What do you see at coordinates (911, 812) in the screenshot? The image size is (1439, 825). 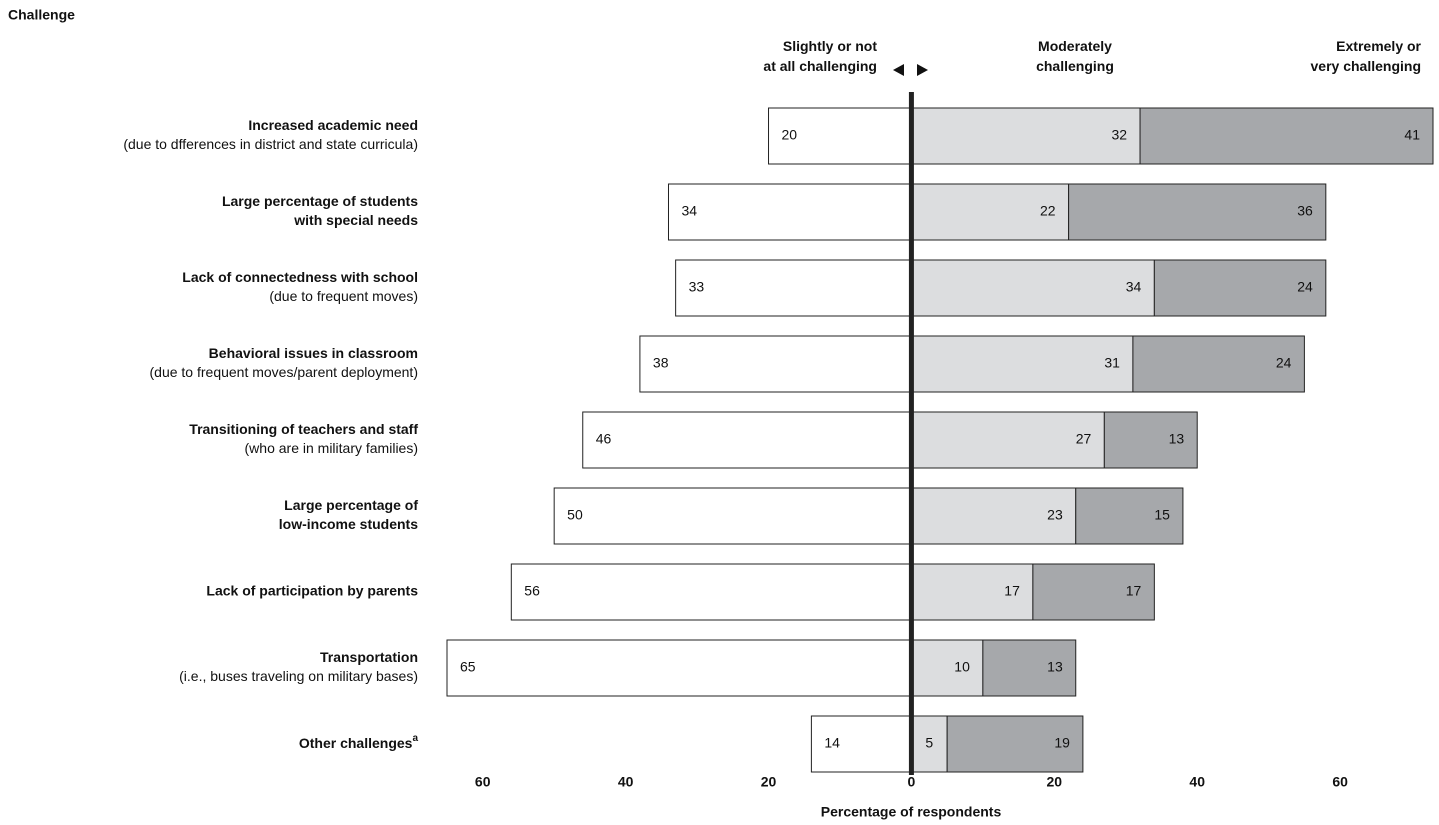 I see `x-axis-title: Percentage of respondents` at bounding box center [911, 812].